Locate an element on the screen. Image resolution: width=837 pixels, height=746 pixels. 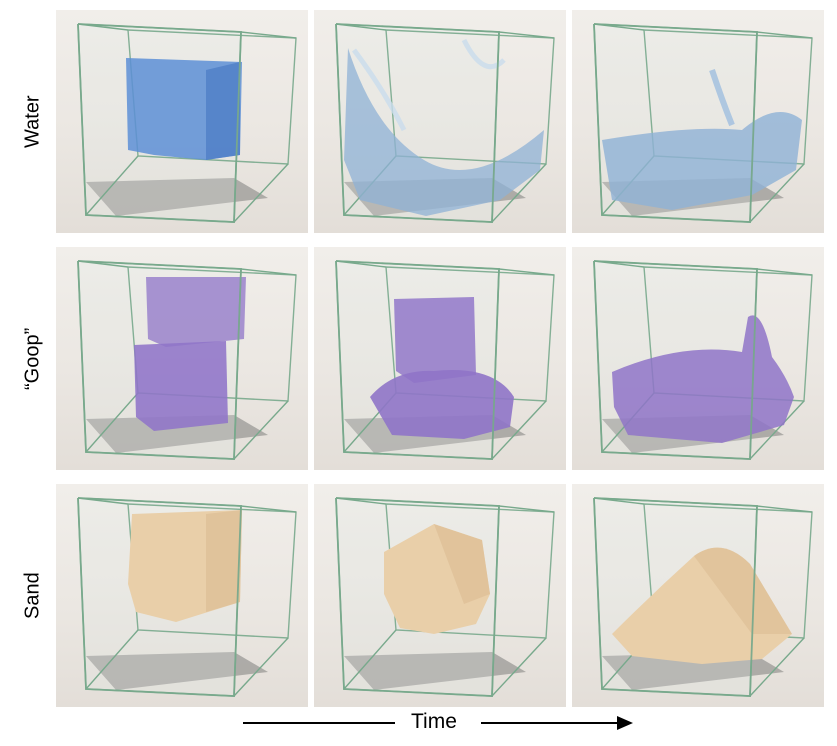
panel-goop-t1 is located at coordinates (182, 358).